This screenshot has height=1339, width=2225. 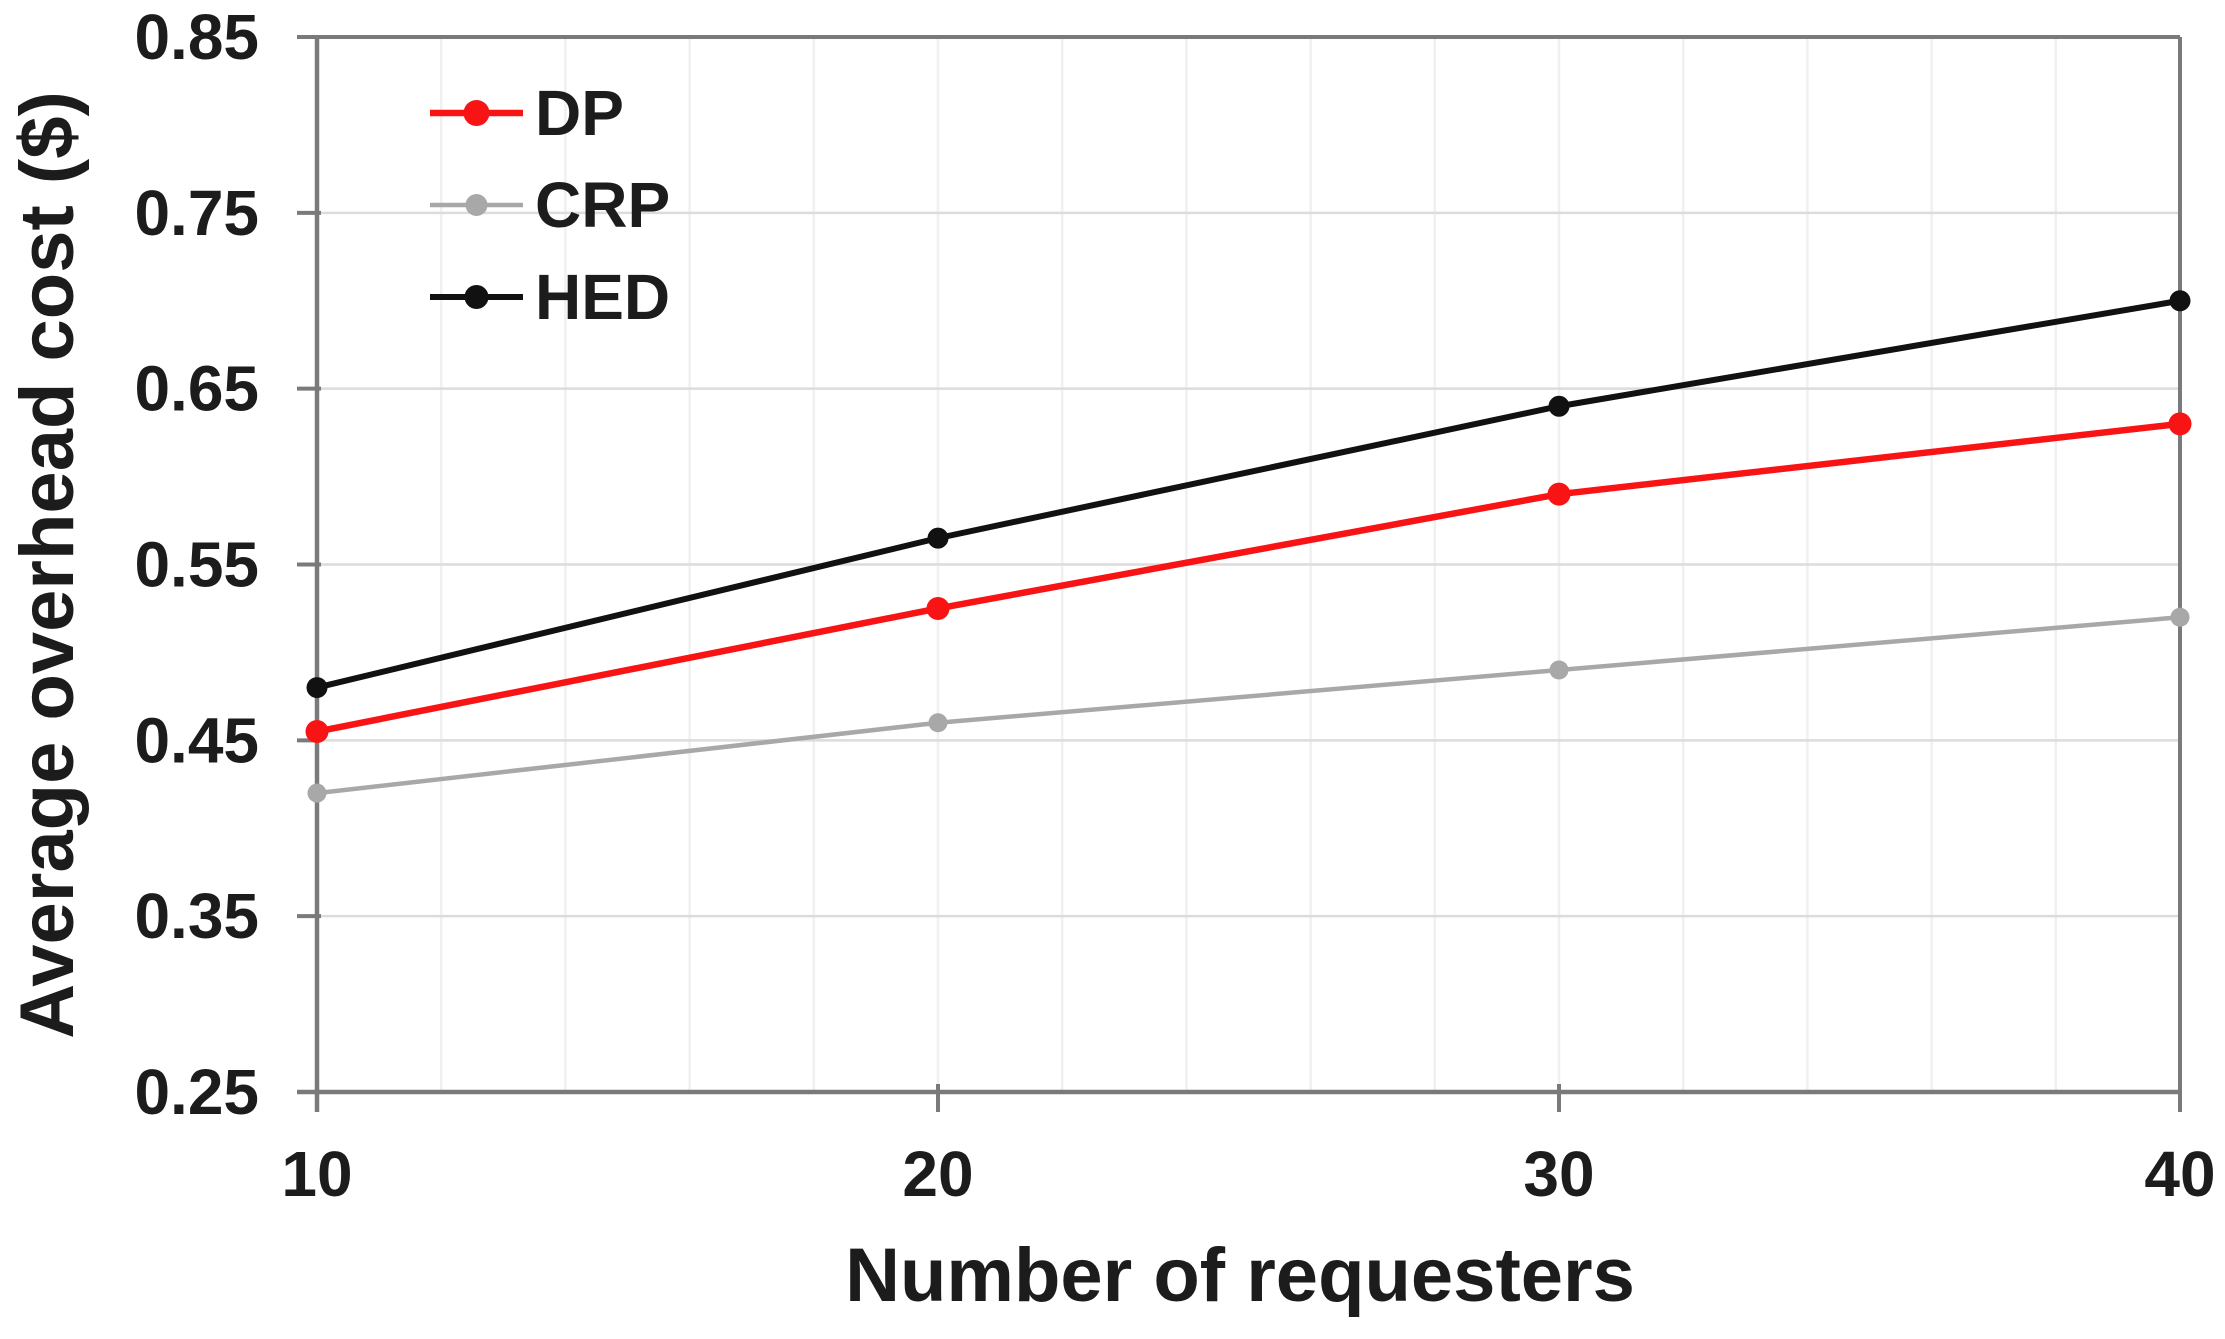 What do you see at coordinates (47, 565) in the screenshot?
I see `y-axis-title: Average overhead cost ($)` at bounding box center [47, 565].